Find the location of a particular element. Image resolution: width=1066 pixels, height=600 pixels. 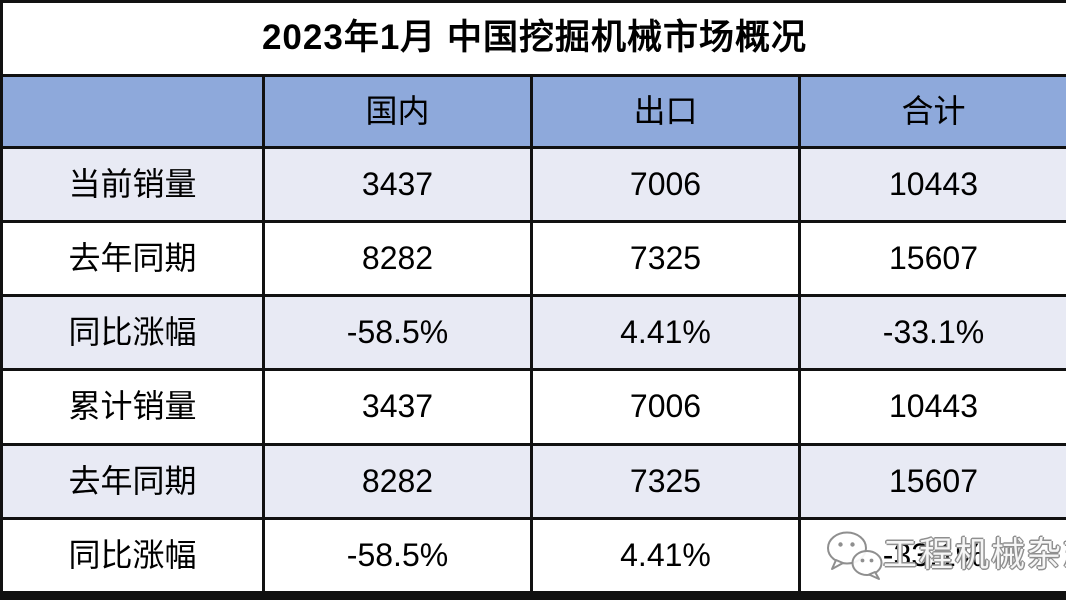

column-header-empty is located at coordinates (132, 112).